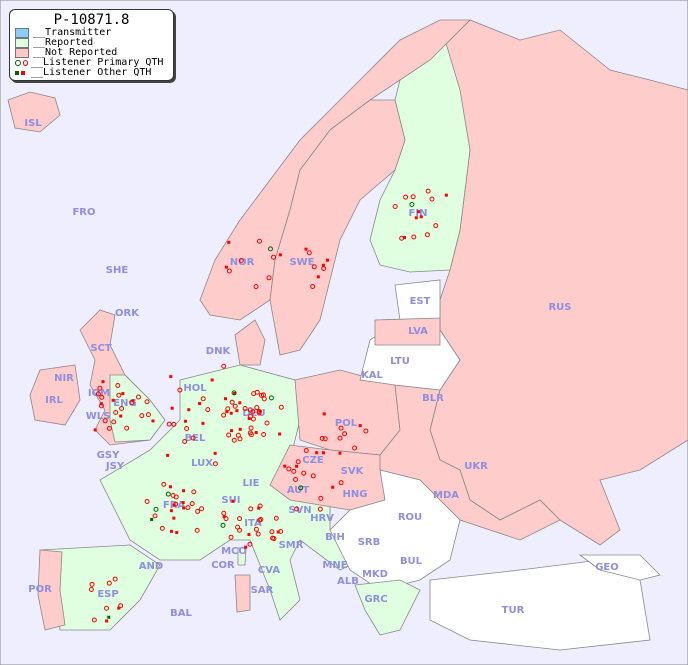 This screenshot has width=688, height=665. What do you see at coordinates (97, 62) in the screenshot?
I see `legend-label: __Listener Primary QTH` at bounding box center [97, 62].